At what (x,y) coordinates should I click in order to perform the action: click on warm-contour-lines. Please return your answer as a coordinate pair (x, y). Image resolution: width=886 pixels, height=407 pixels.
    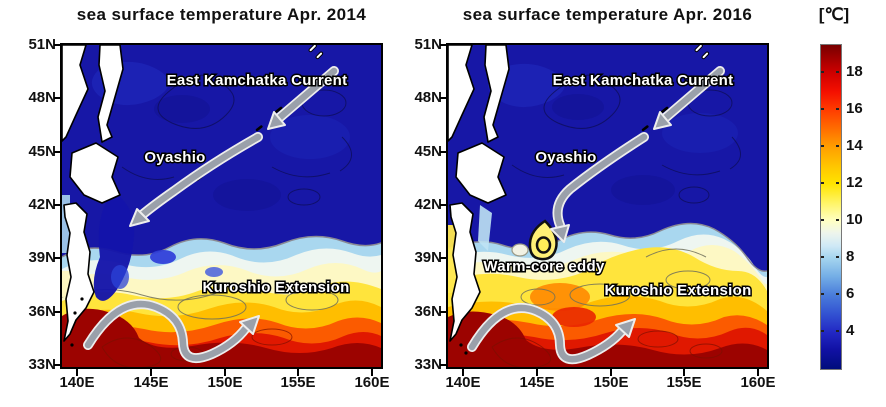
    Looking at the image, I should click on (607, 307).